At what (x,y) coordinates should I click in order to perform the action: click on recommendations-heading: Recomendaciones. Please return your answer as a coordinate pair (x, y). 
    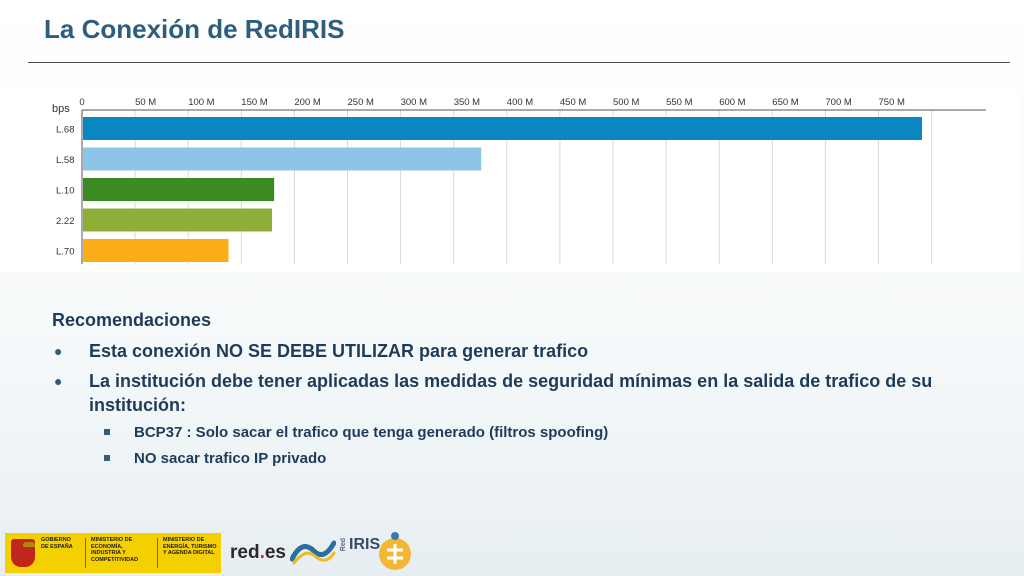
    Looking at the image, I should click on (132, 320).